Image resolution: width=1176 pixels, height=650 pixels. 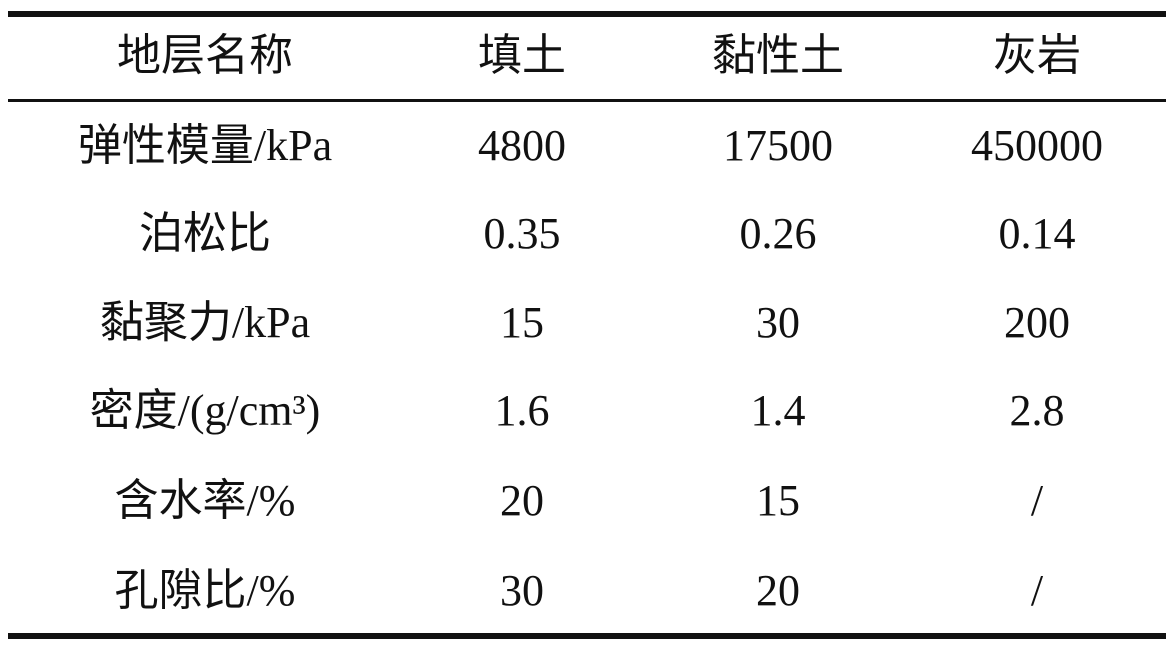 What do you see at coordinates (1037, 145) in the screenshot?
I see `table-cell: 450000` at bounding box center [1037, 145].